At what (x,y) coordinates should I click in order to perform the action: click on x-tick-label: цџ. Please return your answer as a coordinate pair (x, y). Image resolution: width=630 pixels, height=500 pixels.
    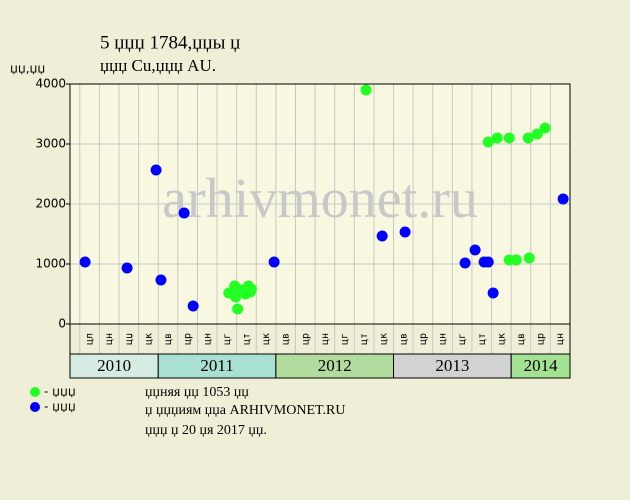
    Looking at the image, I should click on (129, 339).